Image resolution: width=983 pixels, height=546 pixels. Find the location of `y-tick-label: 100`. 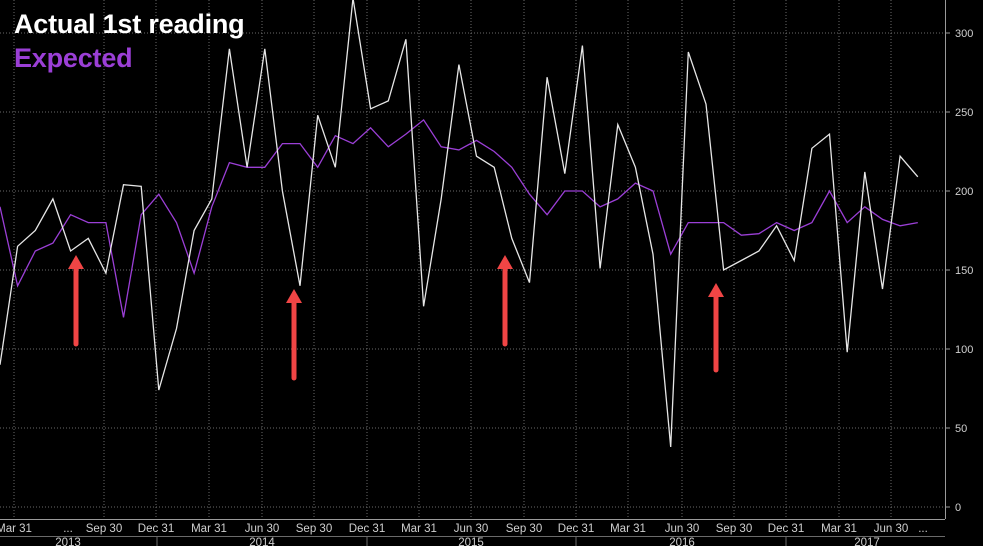

y-tick-label: 100 is located at coordinates (964, 350).